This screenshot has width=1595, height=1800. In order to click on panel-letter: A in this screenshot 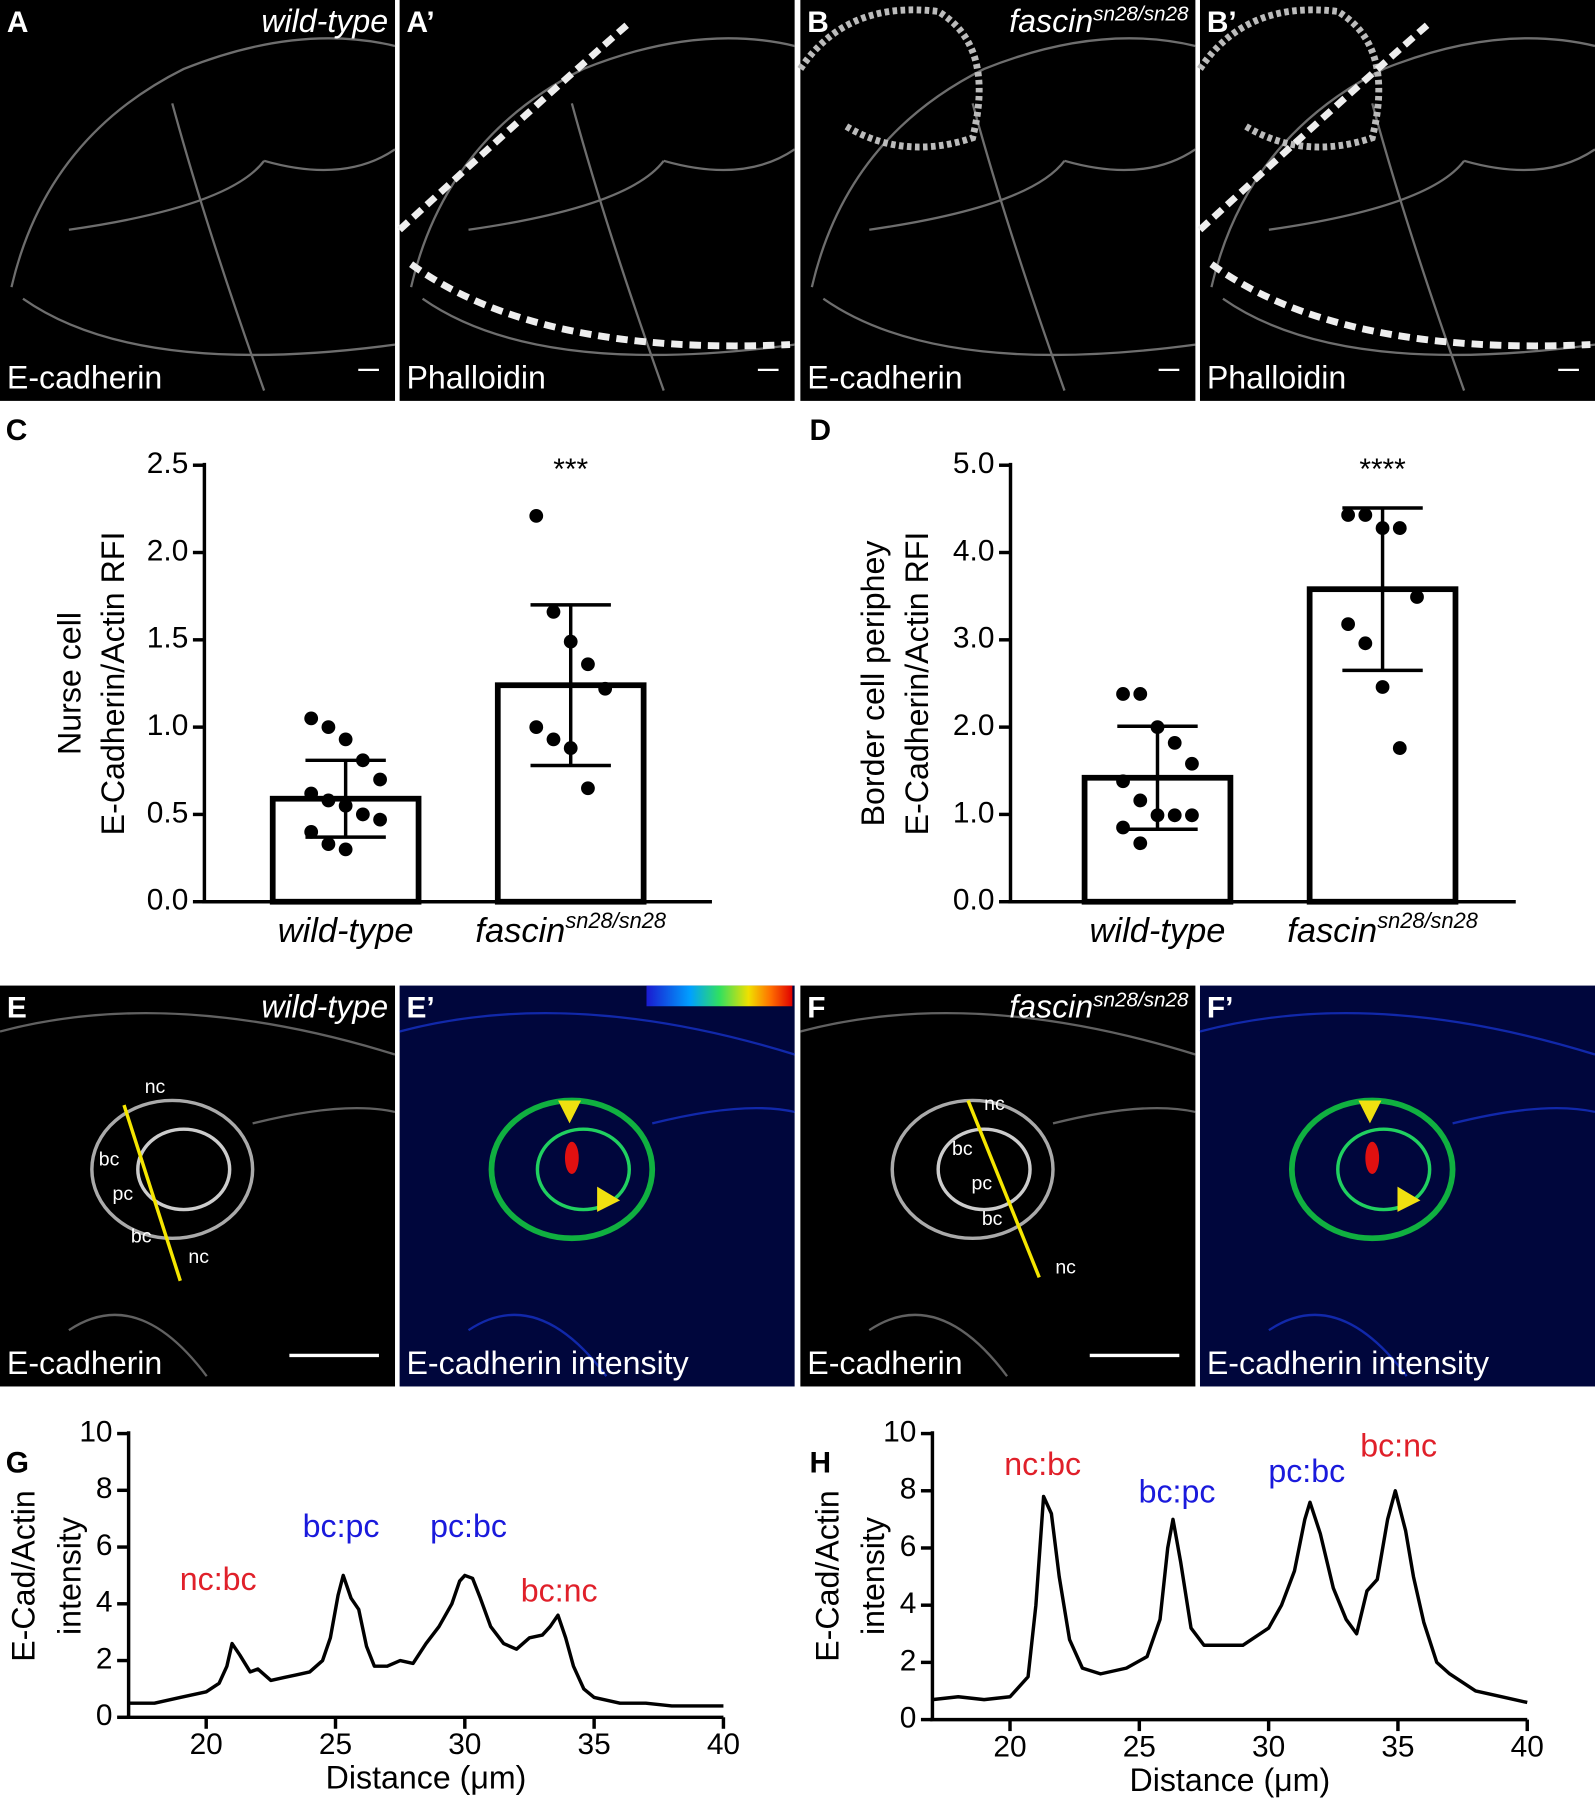, I will do `click(18, 22)`.